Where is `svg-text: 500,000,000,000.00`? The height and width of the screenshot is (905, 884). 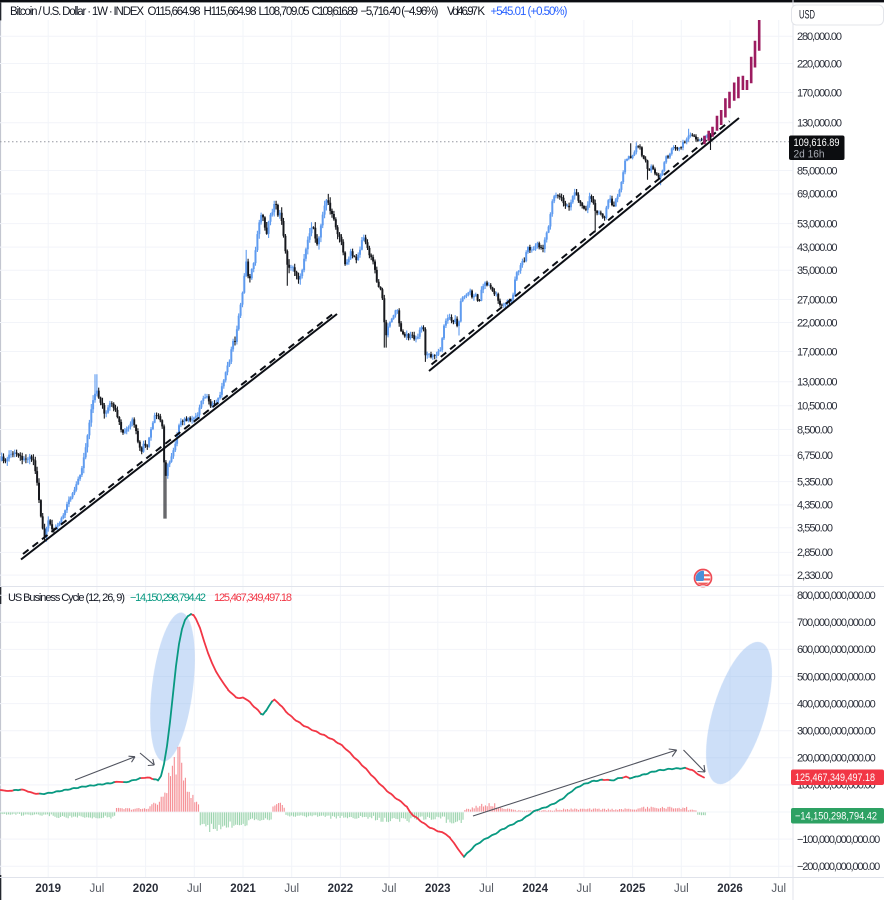
svg-text: 500,000,000,000.00 is located at coordinates (836, 677).